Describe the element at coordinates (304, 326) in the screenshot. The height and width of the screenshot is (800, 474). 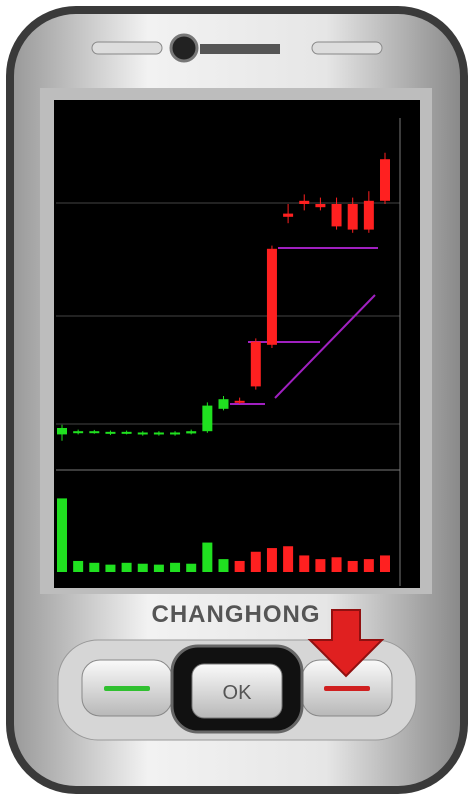
I see `indicator-lines` at that location.